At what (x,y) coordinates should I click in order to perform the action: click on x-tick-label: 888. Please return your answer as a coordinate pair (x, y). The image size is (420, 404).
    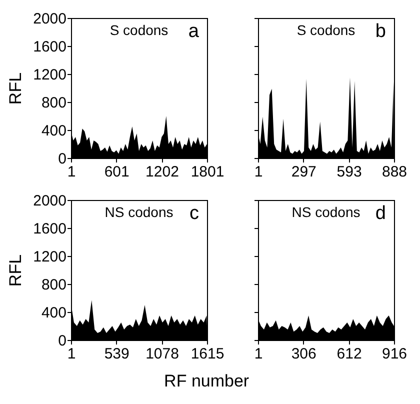
    Looking at the image, I should click on (395, 172).